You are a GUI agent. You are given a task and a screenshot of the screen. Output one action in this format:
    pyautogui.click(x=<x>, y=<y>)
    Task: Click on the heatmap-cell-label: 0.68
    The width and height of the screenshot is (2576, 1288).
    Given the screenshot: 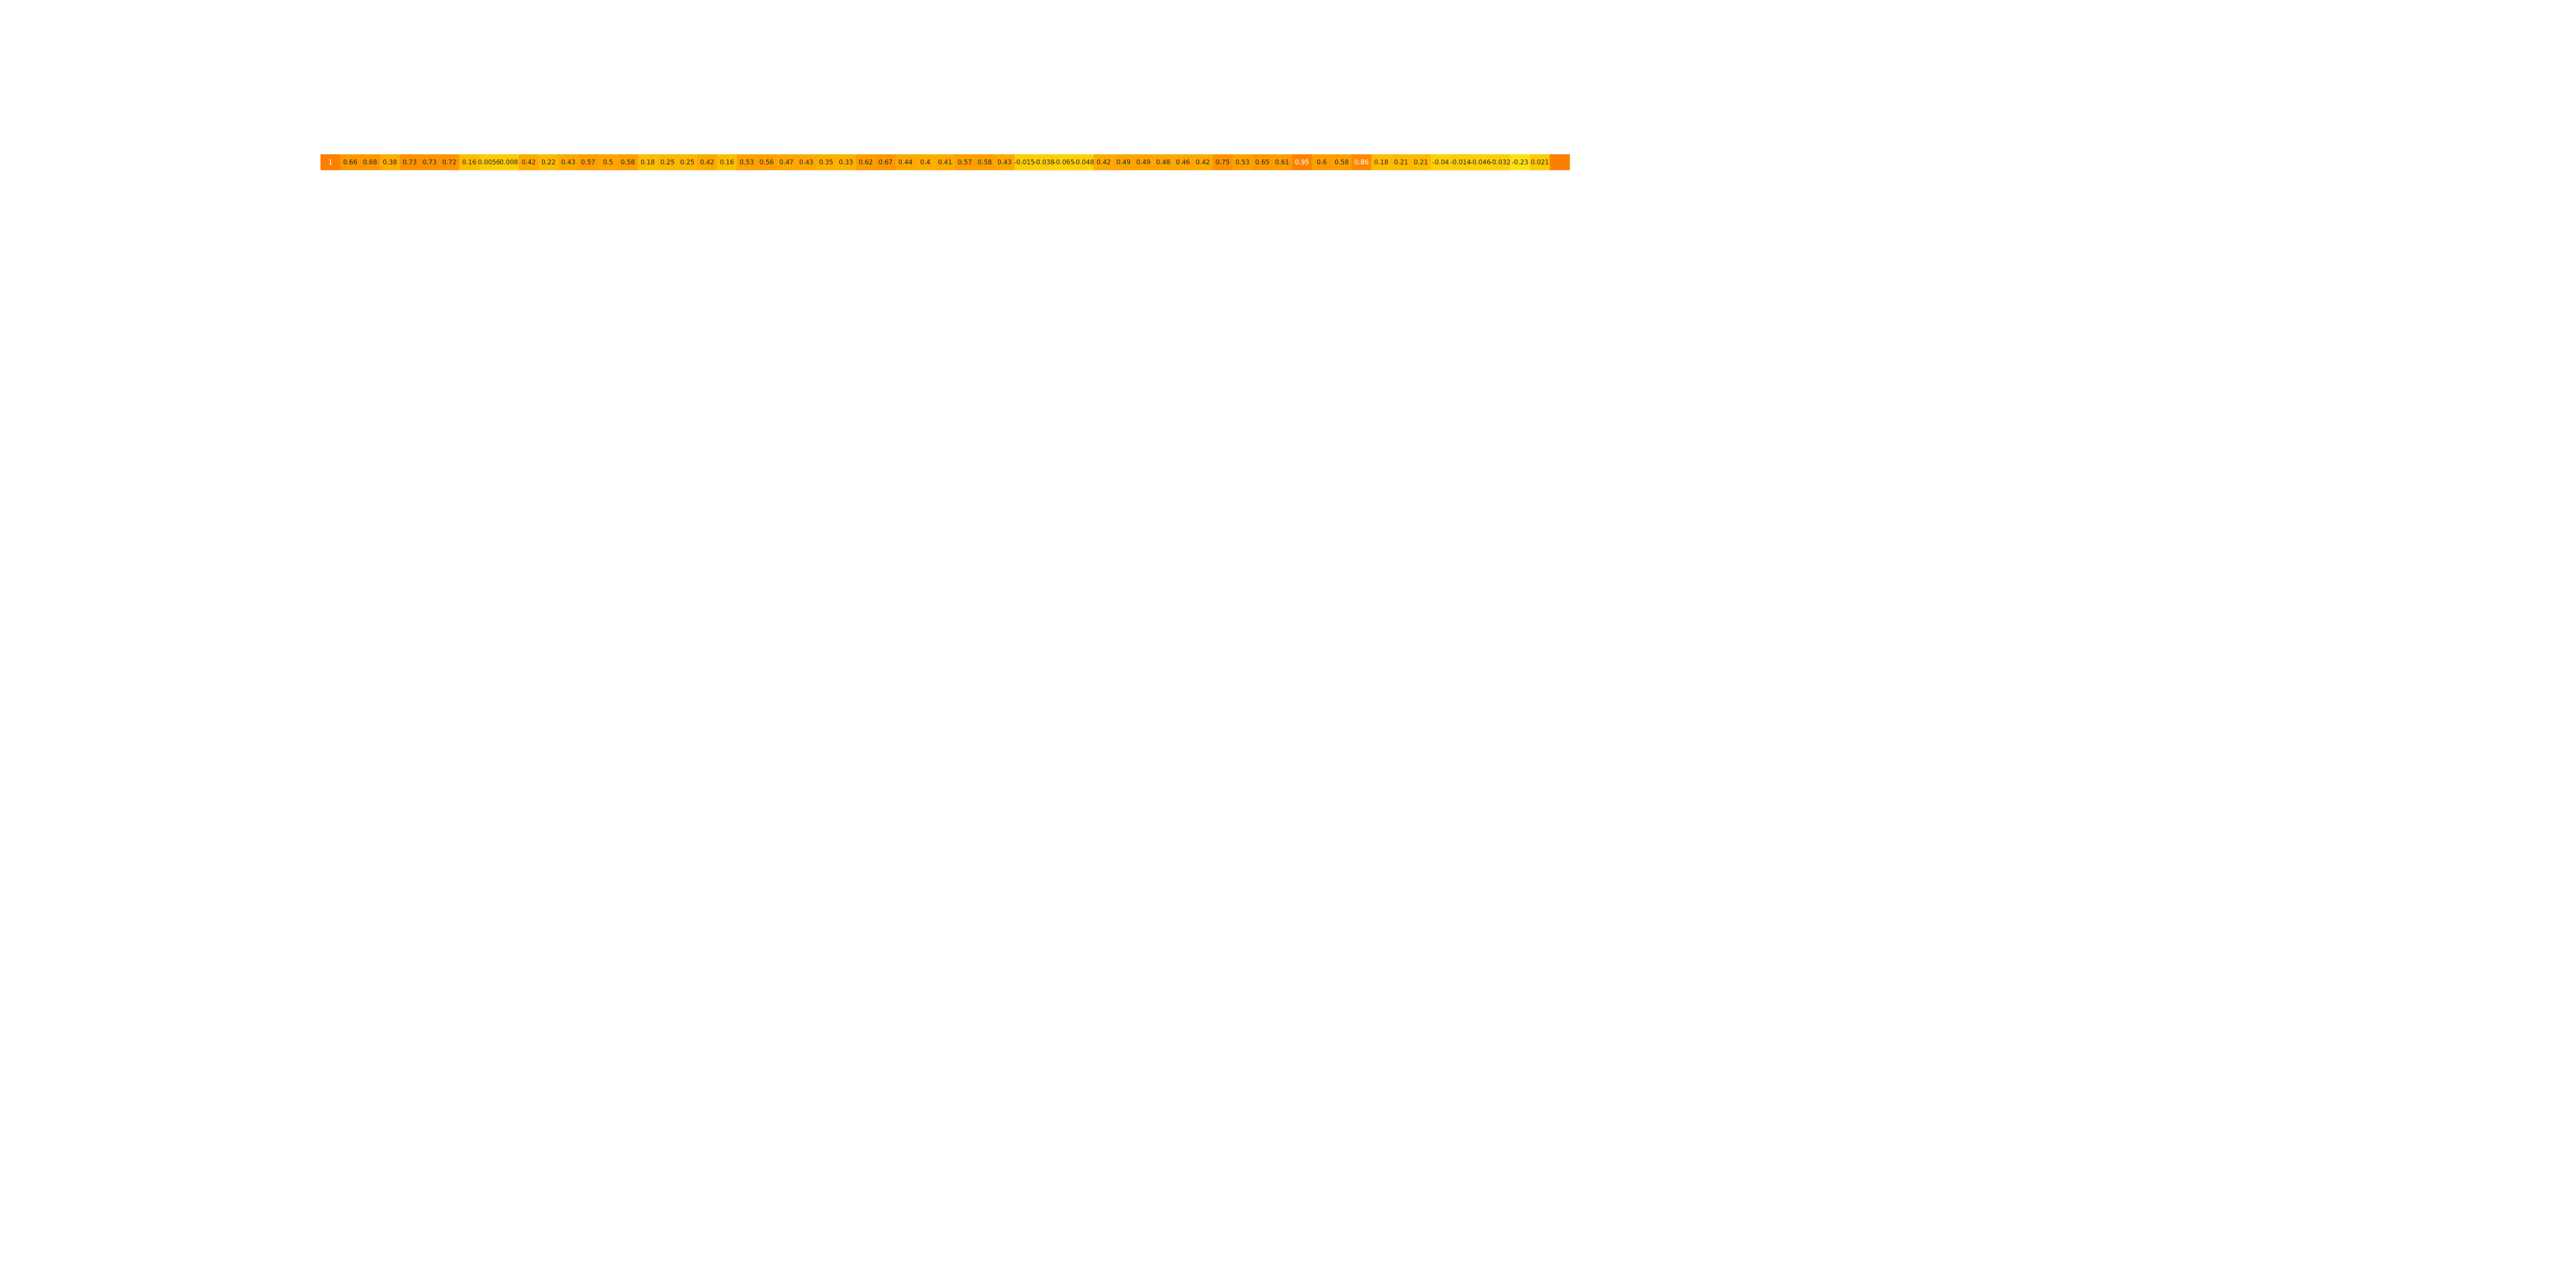 What is the action you would take?
    pyautogui.click(x=370, y=162)
    